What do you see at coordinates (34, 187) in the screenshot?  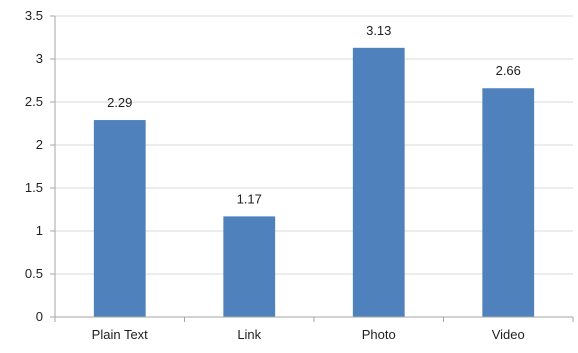 I see `y-tick-label: 1.5` at bounding box center [34, 187].